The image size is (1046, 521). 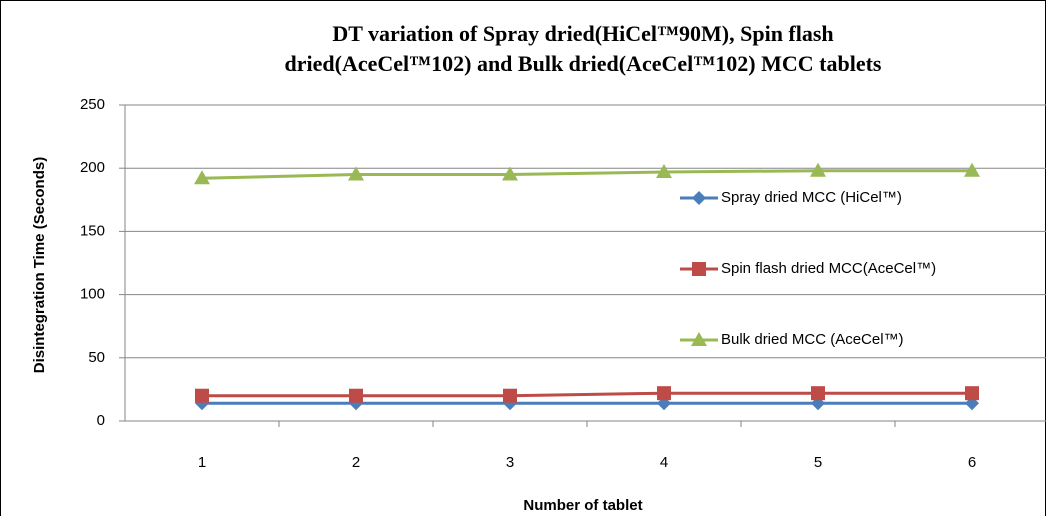 I want to click on y-tick-label: 200, so click(x=92, y=167).